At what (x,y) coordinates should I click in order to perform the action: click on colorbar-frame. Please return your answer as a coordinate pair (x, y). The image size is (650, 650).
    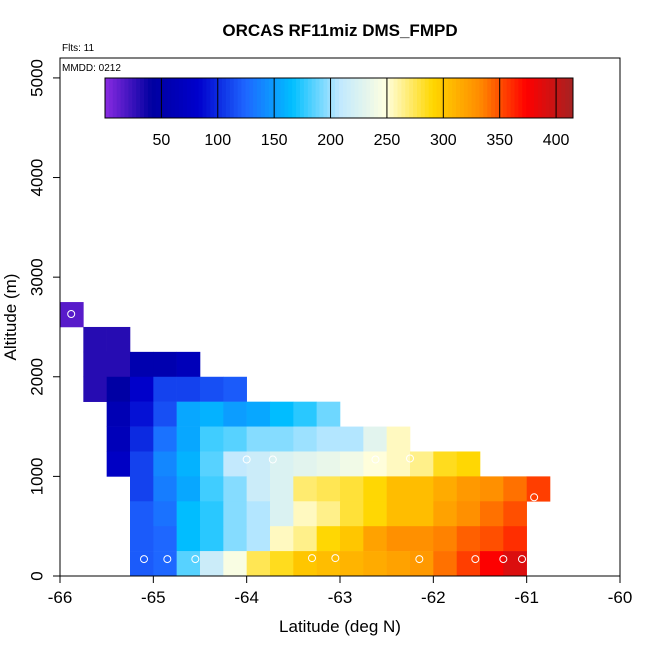
    Looking at the image, I should click on (339, 98).